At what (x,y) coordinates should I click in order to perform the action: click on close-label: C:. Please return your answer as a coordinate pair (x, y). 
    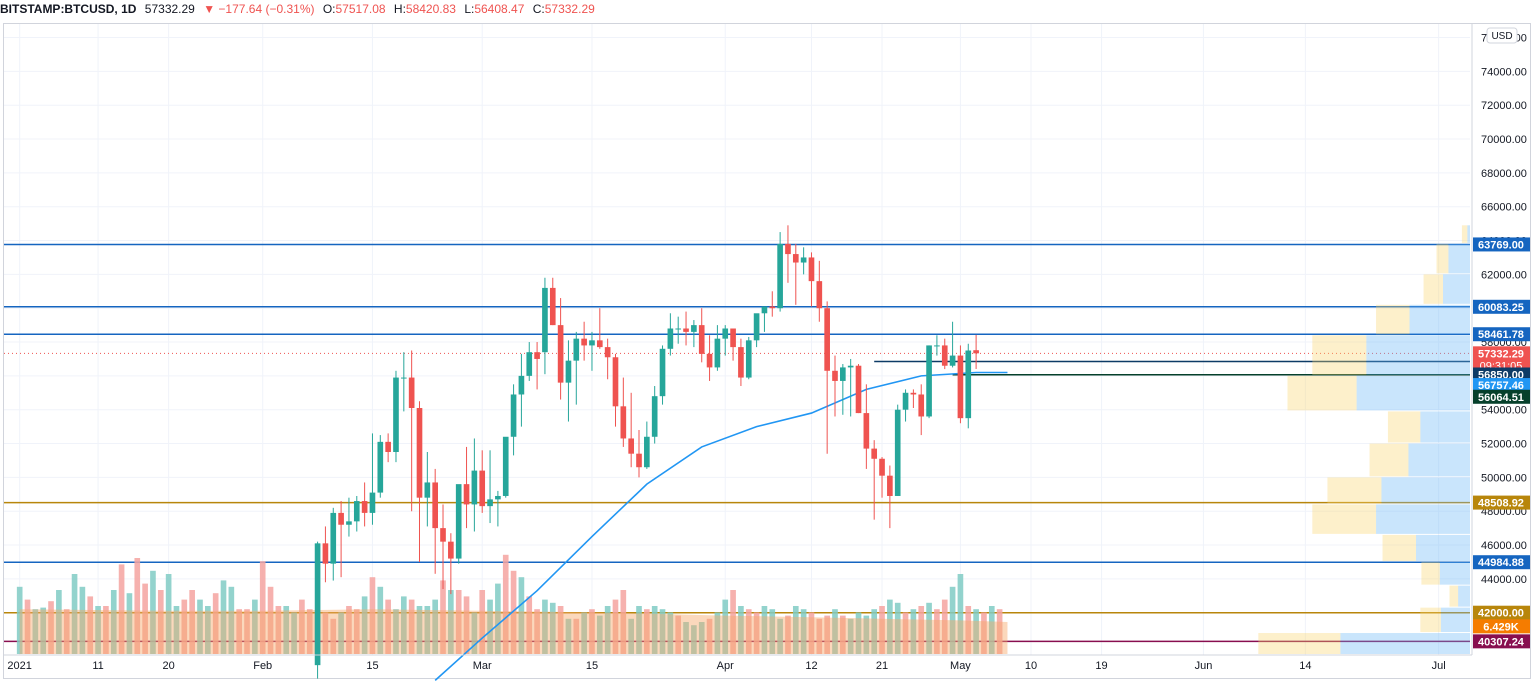
    Looking at the image, I should click on (538, 9).